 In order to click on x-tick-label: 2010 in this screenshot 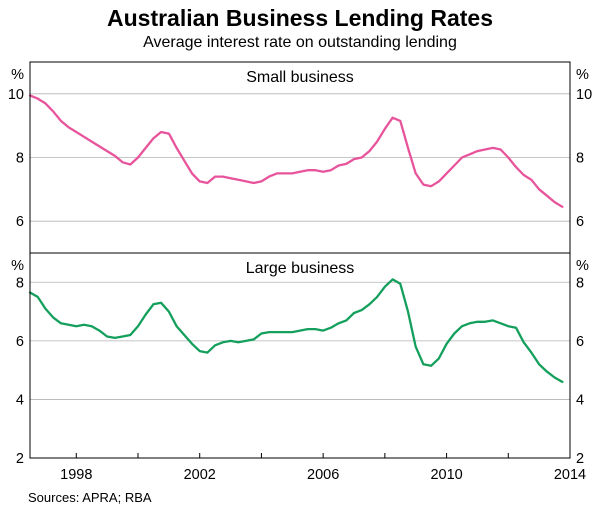, I will do `click(446, 475)`.